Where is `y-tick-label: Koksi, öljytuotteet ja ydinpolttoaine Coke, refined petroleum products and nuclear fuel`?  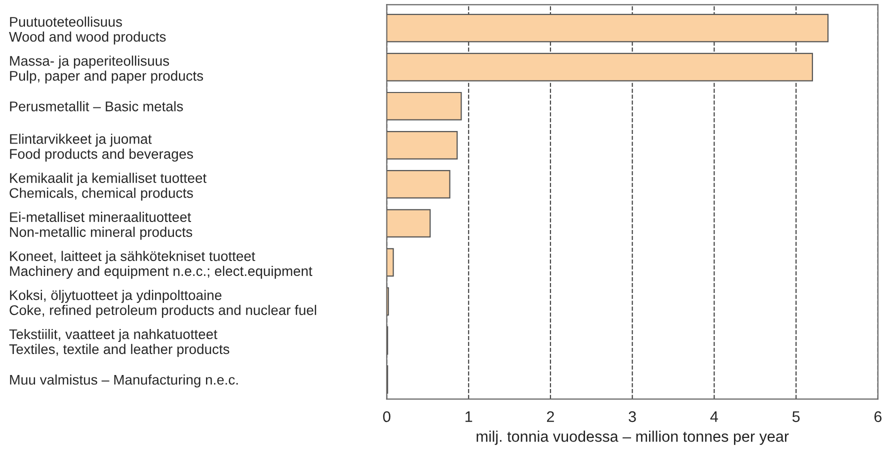 y-tick-label: Koksi, öljytuotteet ja ydinpolttoaine Coke, refined petroleum products and nuclear fuel is located at coordinates (163, 304).